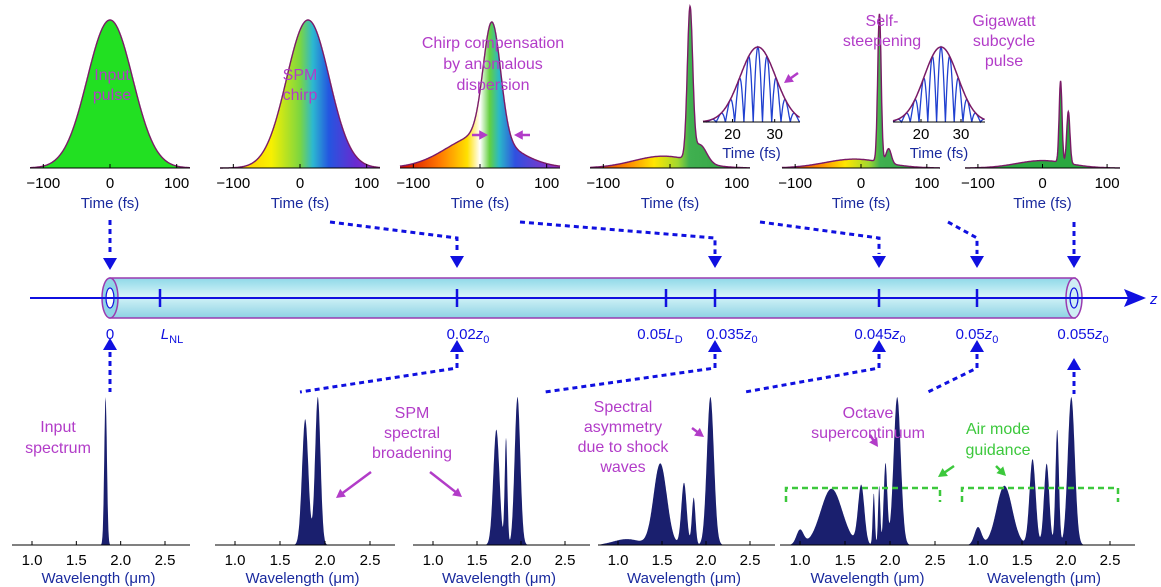 The width and height of the screenshot is (1161, 587). What do you see at coordinates (868, 433) in the screenshot?
I see `annotation-octave-supercontinuum: supercontinuum` at bounding box center [868, 433].